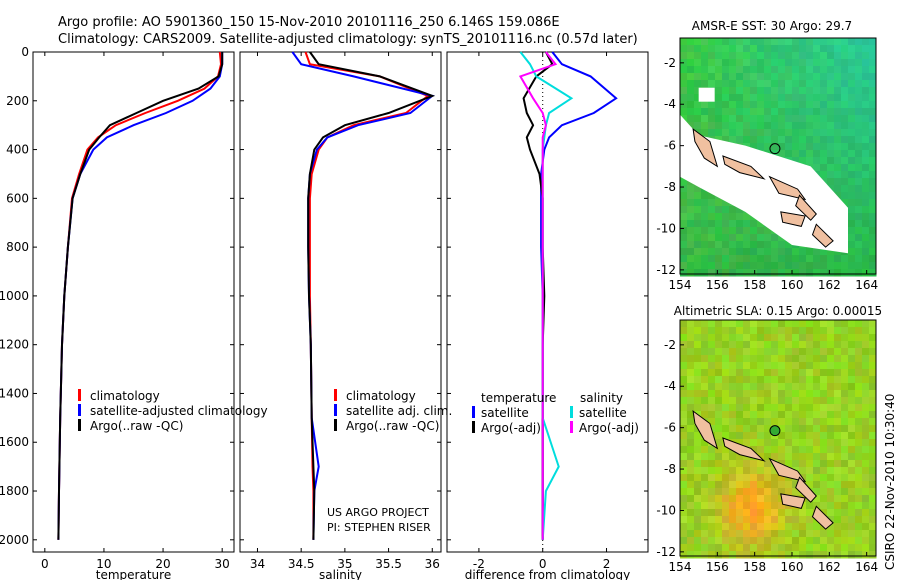 Image resolution: width=900 pixels, height=580 pixels. Describe the element at coordinates (670, 345) in the screenshot. I see `y-tick-label: -2` at that location.